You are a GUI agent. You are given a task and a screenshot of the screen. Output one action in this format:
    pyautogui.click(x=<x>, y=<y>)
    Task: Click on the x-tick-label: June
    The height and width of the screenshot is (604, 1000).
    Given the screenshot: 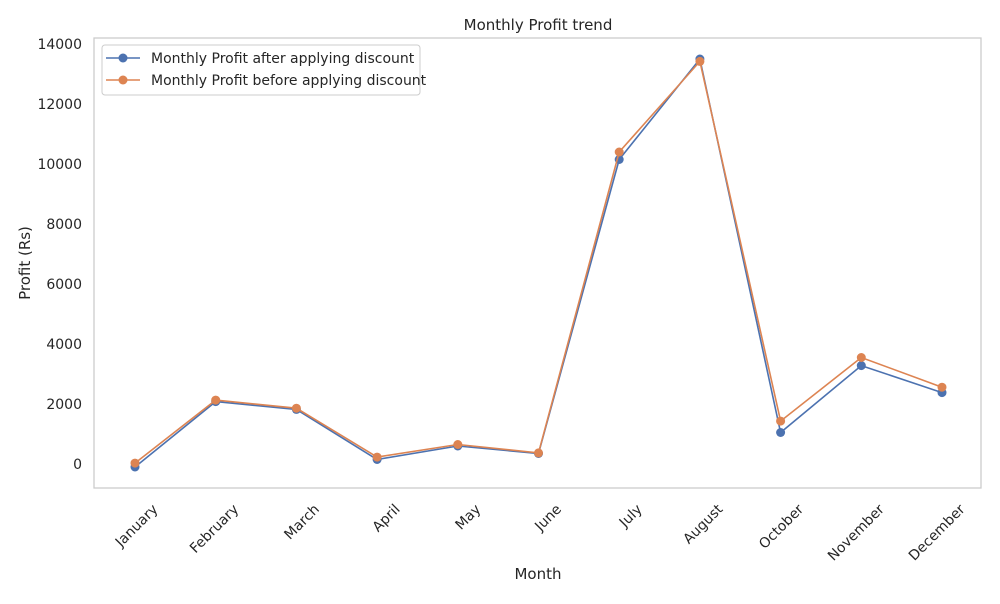 What is the action you would take?
    pyautogui.click(x=548, y=519)
    